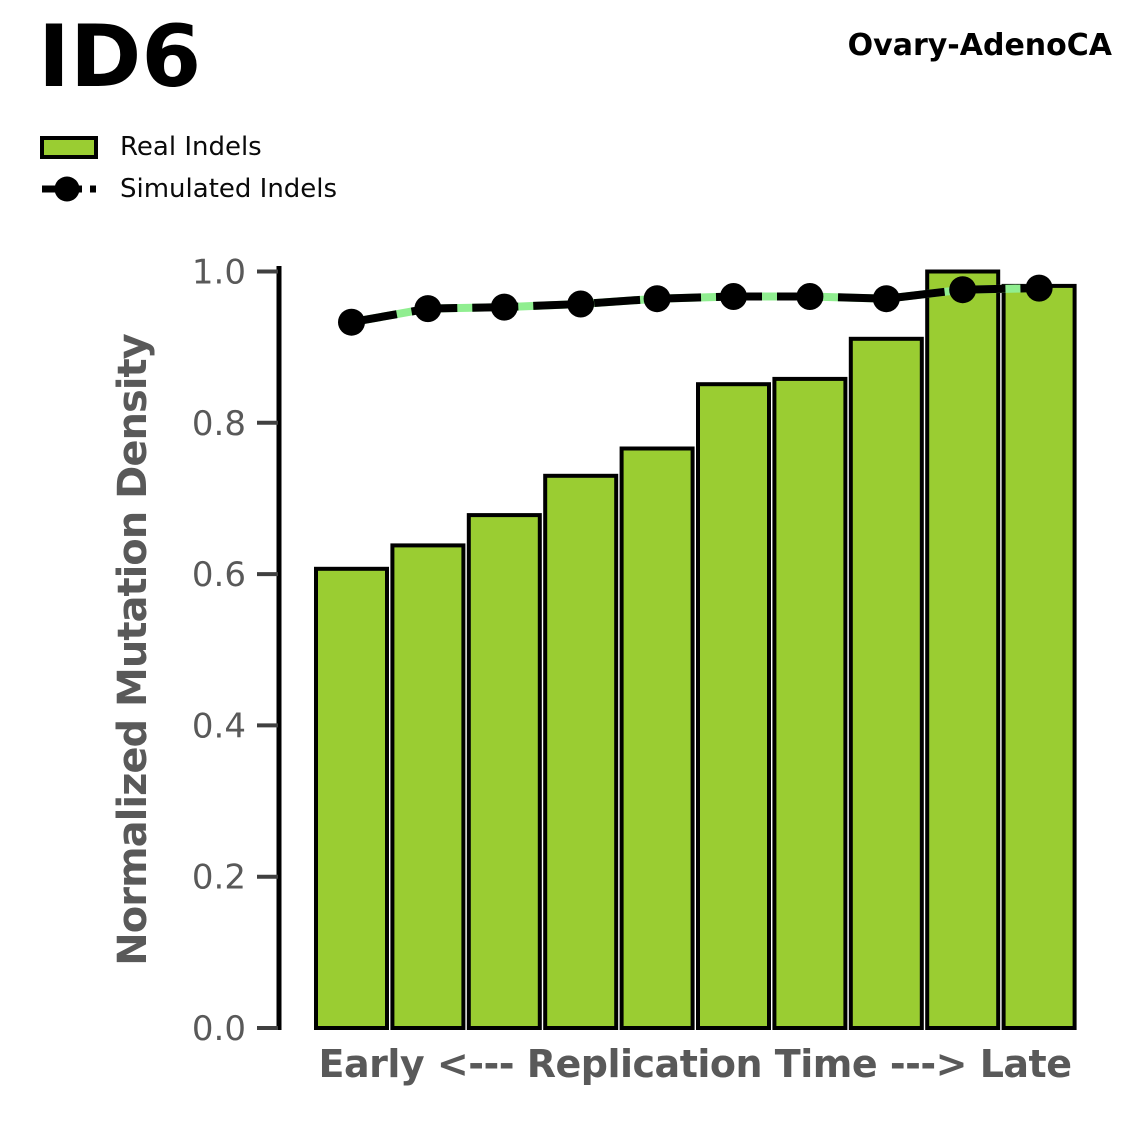 This screenshot has height=1125, width=1147. Describe the element at coordinates (69, 147) in the screenshot. I see `real-indels-swatch-icon` at that location.